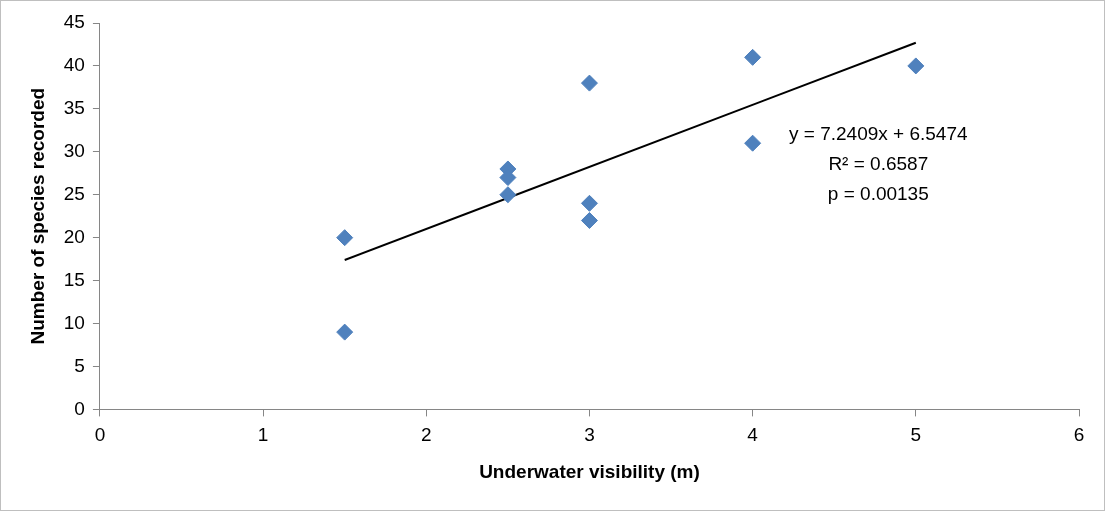 The width and height of the screenshot is (1105, 511). Describe the element at coordinates (916, 435) in the screenshot. I see `x-tick-label: 5` at that location.